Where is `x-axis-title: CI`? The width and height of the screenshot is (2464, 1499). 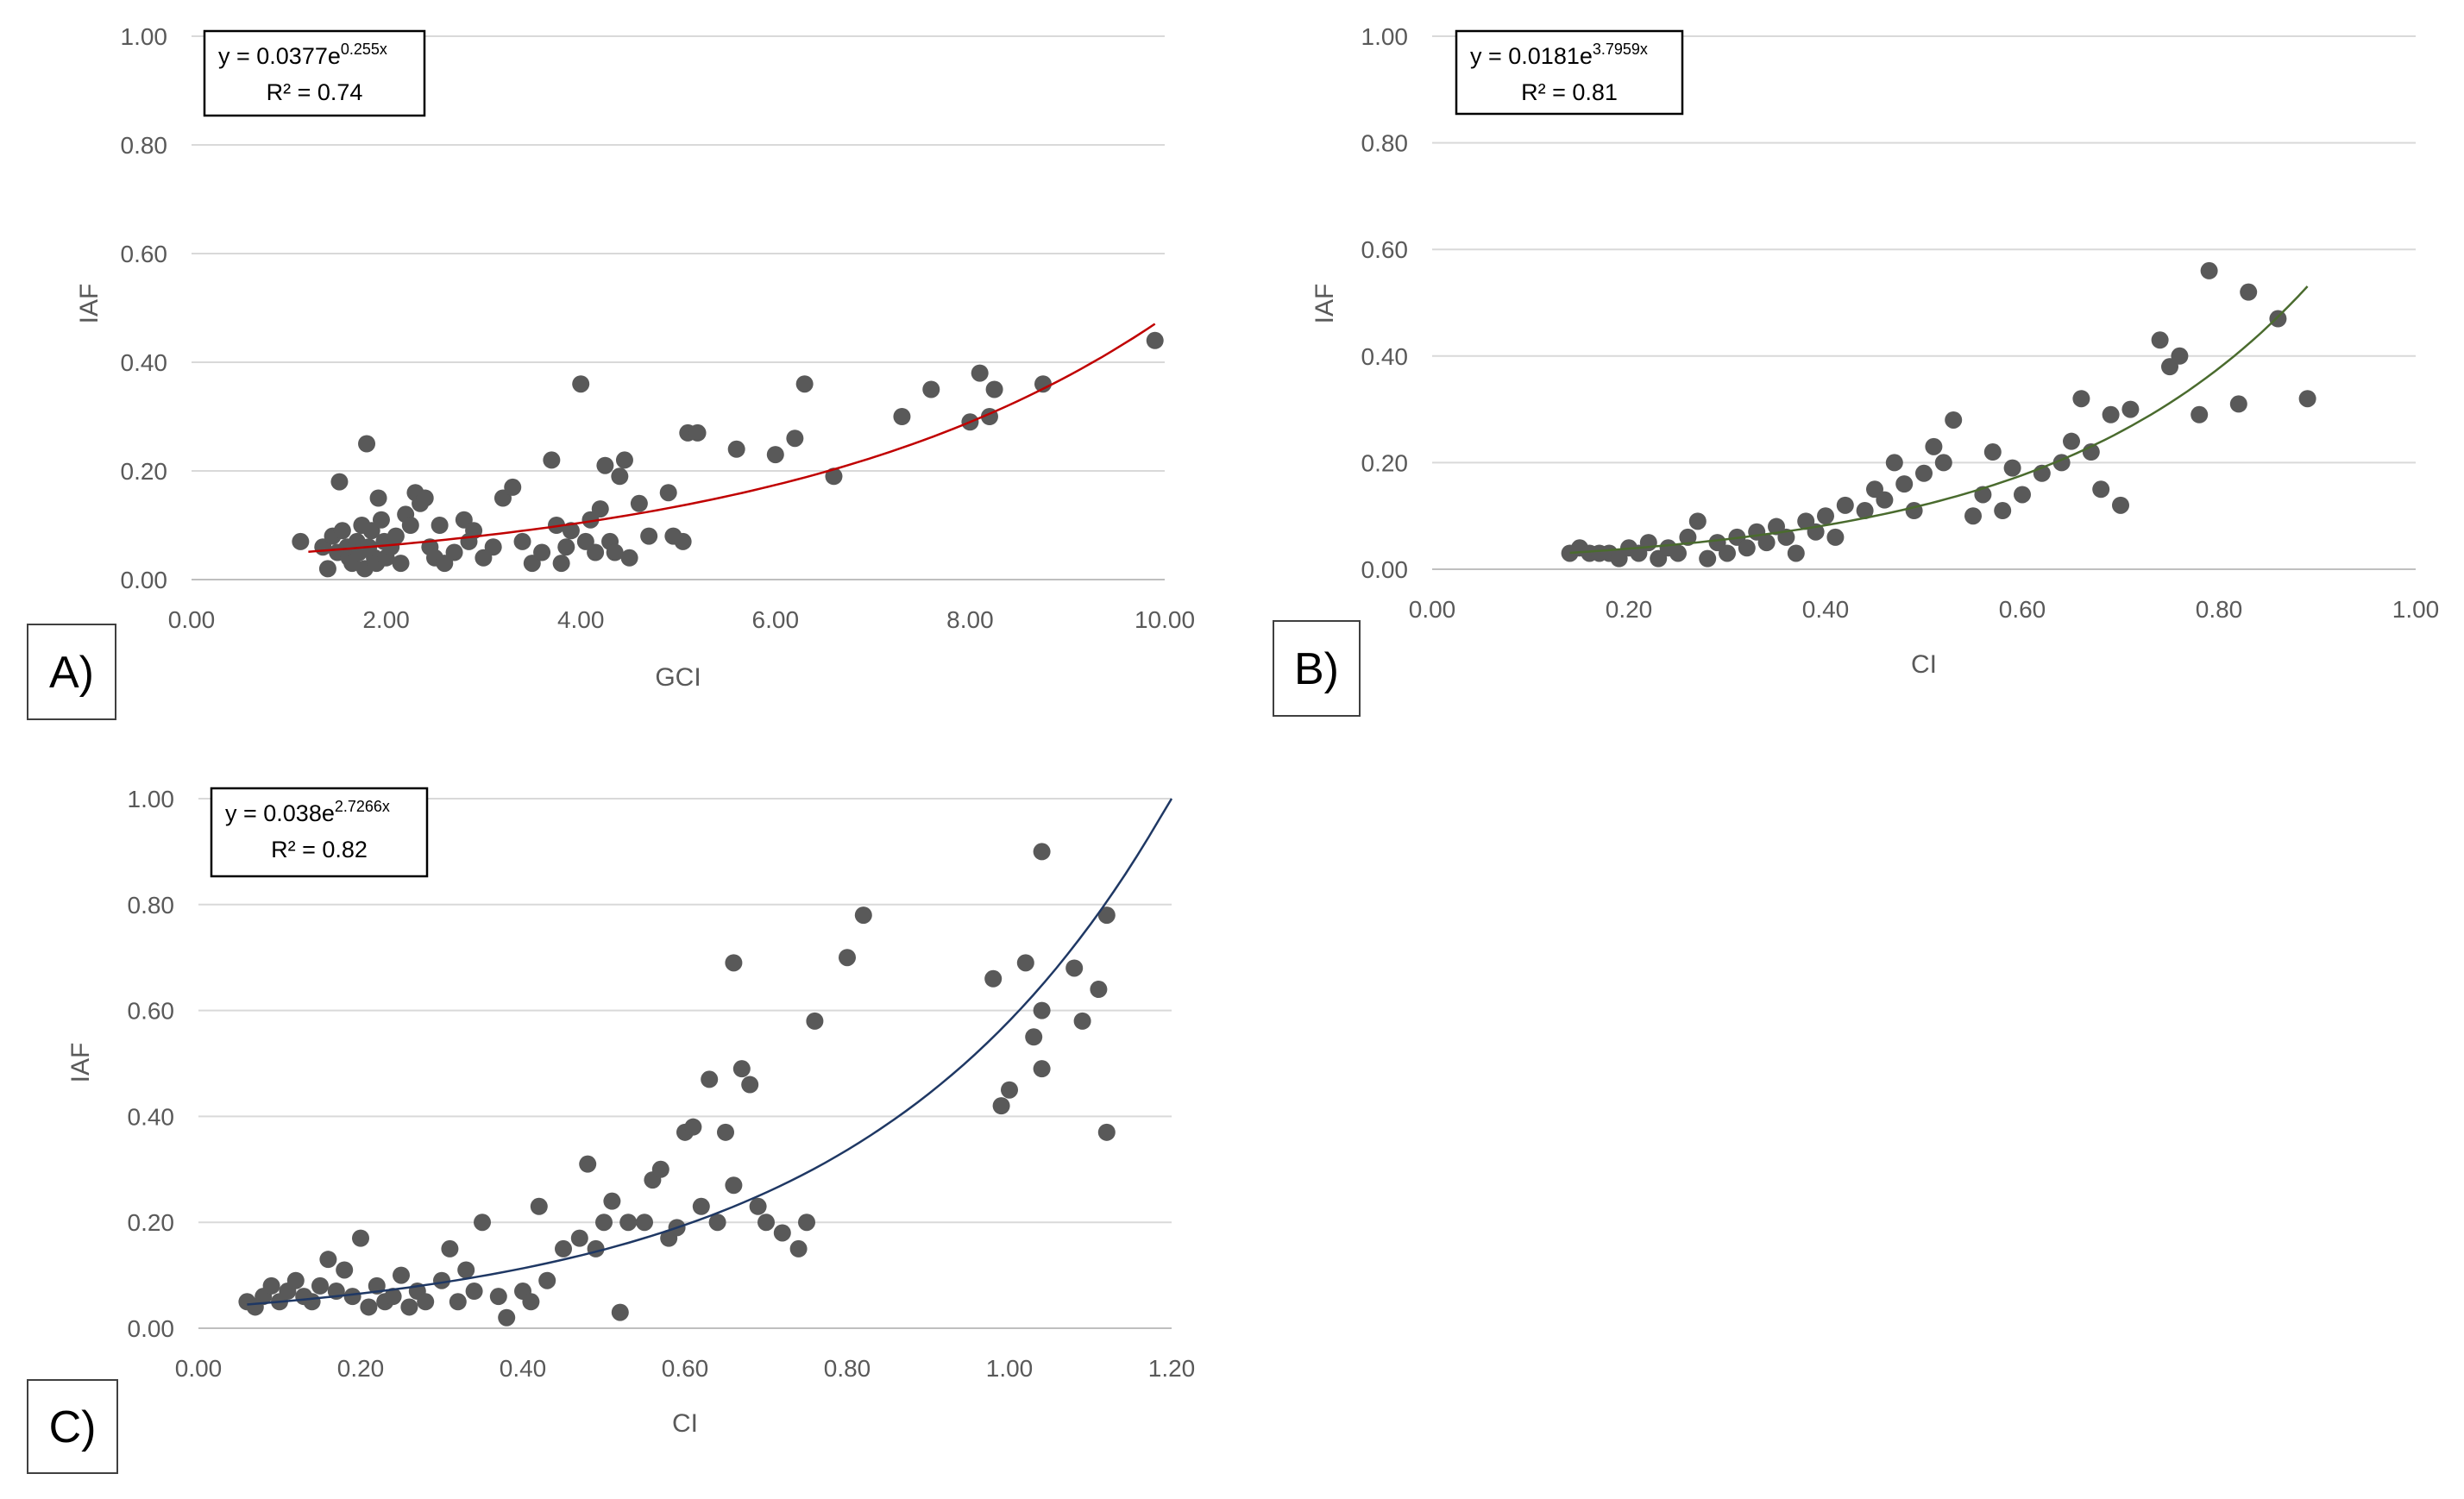 x-axis-title: CI is located at coordinates (1924, 664).